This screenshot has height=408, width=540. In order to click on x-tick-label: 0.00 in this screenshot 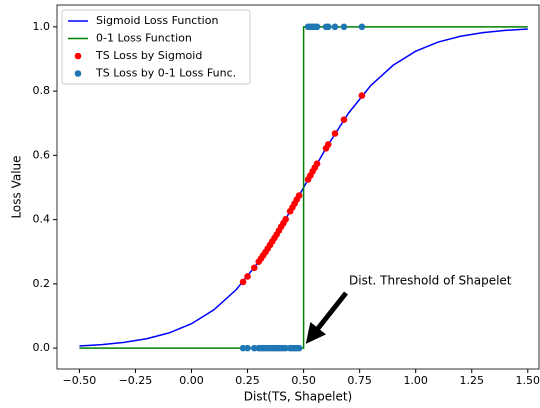, I will do `click(191, 380)`.